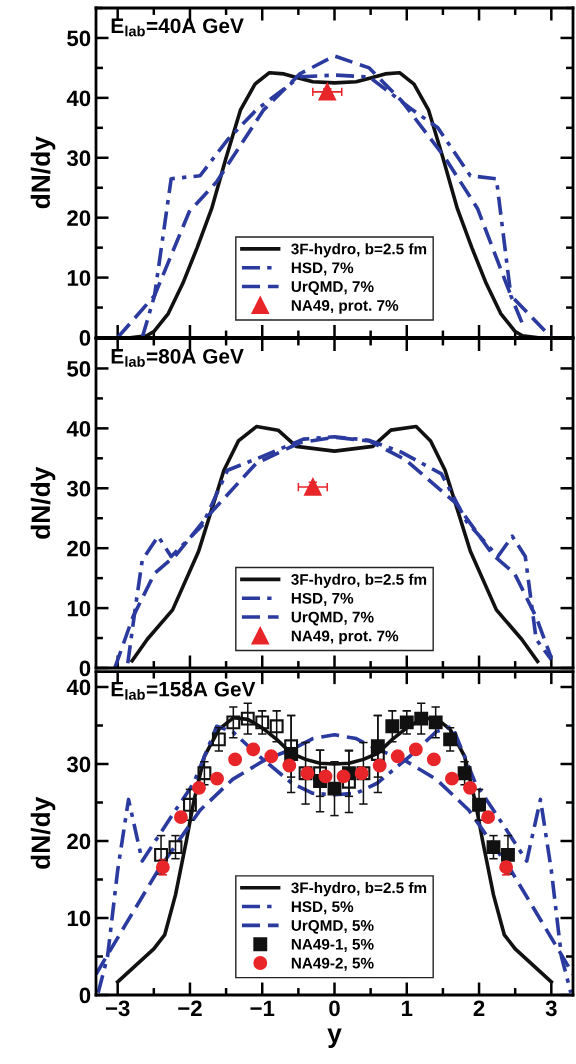  What do you see at coordinates (332, 927) in the screenshot?
I see `legend-label: UrQMD, 5%` at bounding box center [332, 927].